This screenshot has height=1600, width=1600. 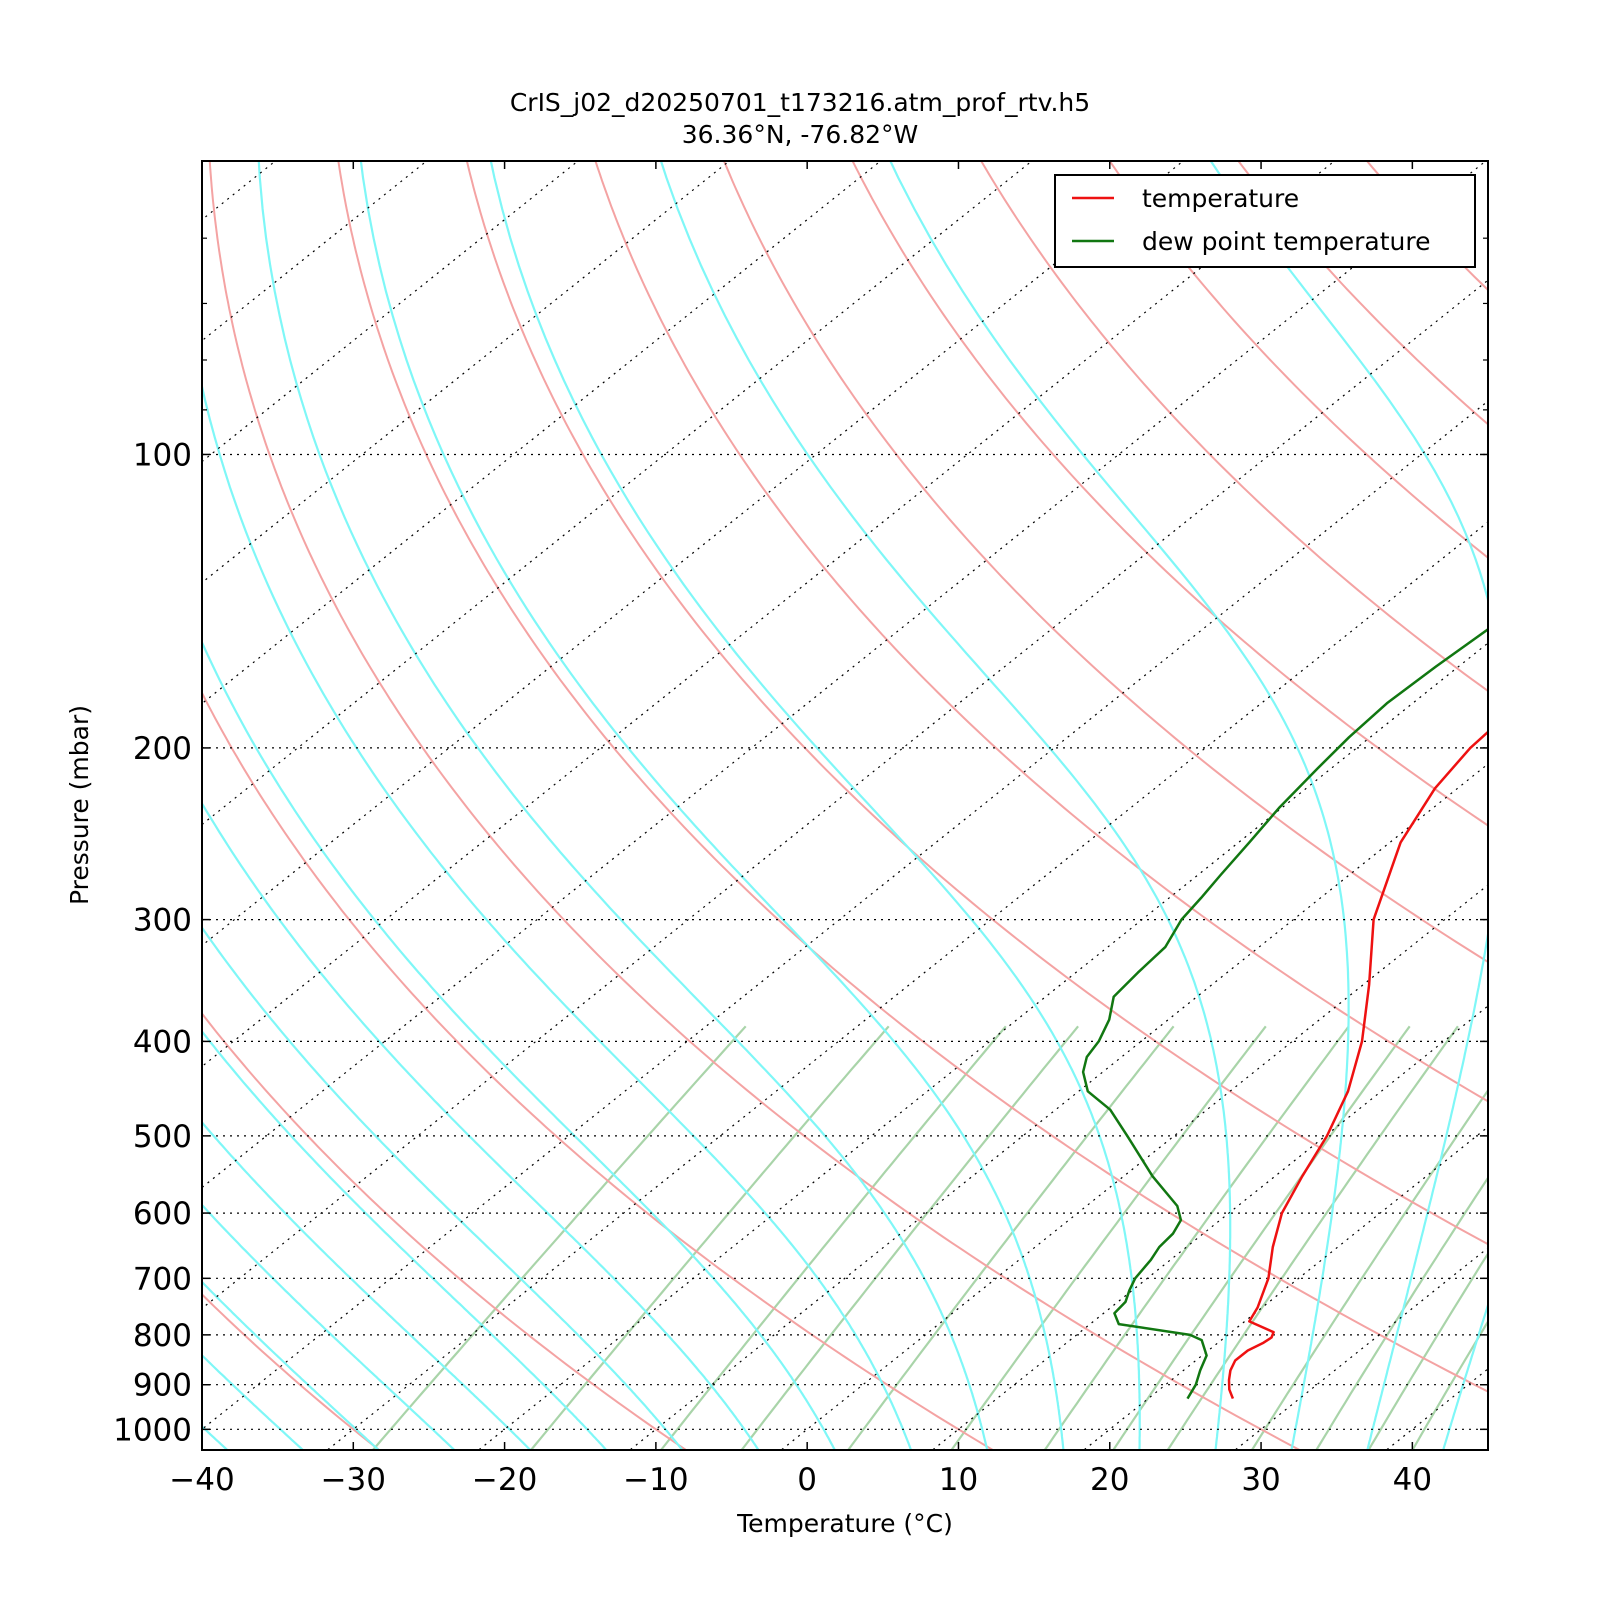 What do you see at coordinates (162, 1279) in the screenshot?
I see `y-tick-label: 700` at bounding box center [162, 1279].